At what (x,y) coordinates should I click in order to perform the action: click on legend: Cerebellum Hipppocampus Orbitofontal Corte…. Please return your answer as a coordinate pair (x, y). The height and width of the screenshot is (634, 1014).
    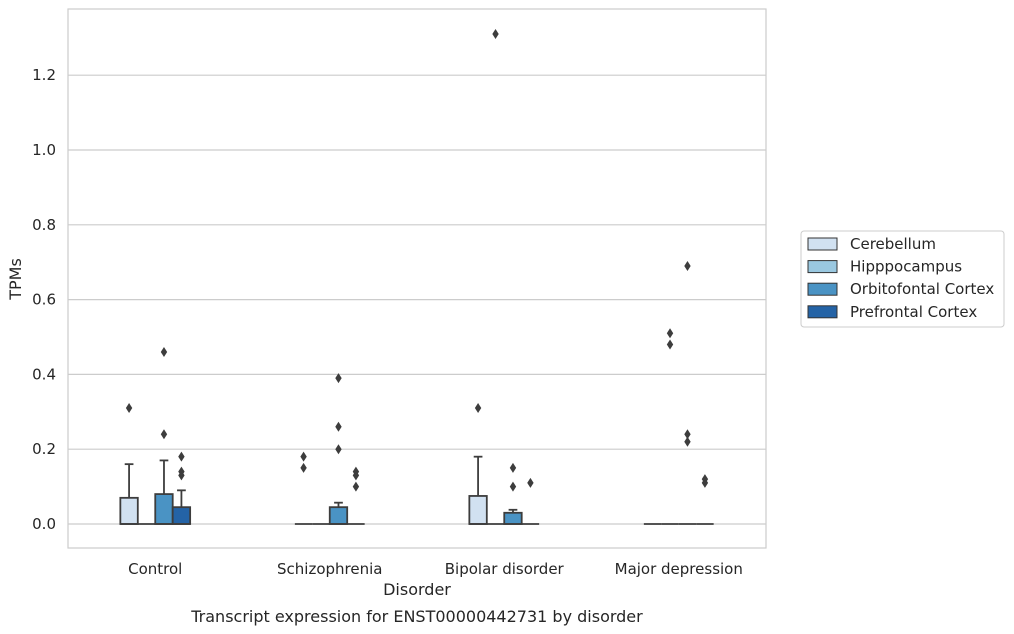
    Looking at the image, I should click on (902, 279).